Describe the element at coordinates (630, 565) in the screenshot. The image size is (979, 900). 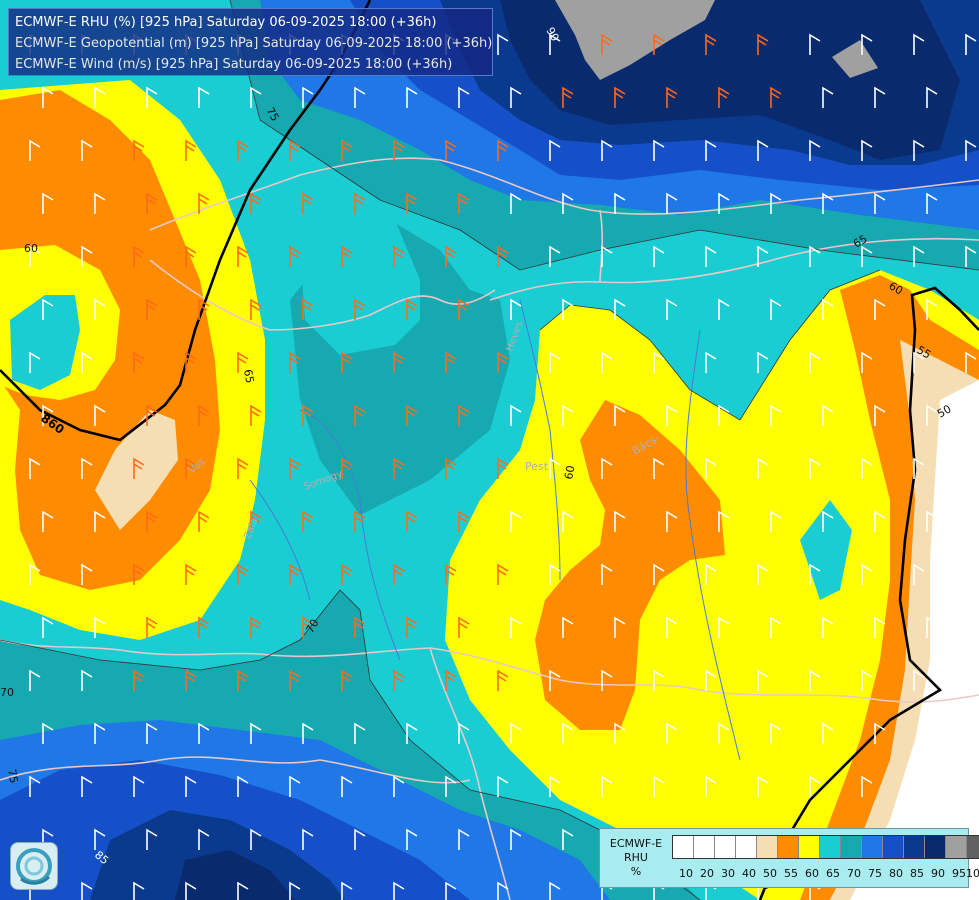
I see `rhu-field-55-east-blob` at that location.